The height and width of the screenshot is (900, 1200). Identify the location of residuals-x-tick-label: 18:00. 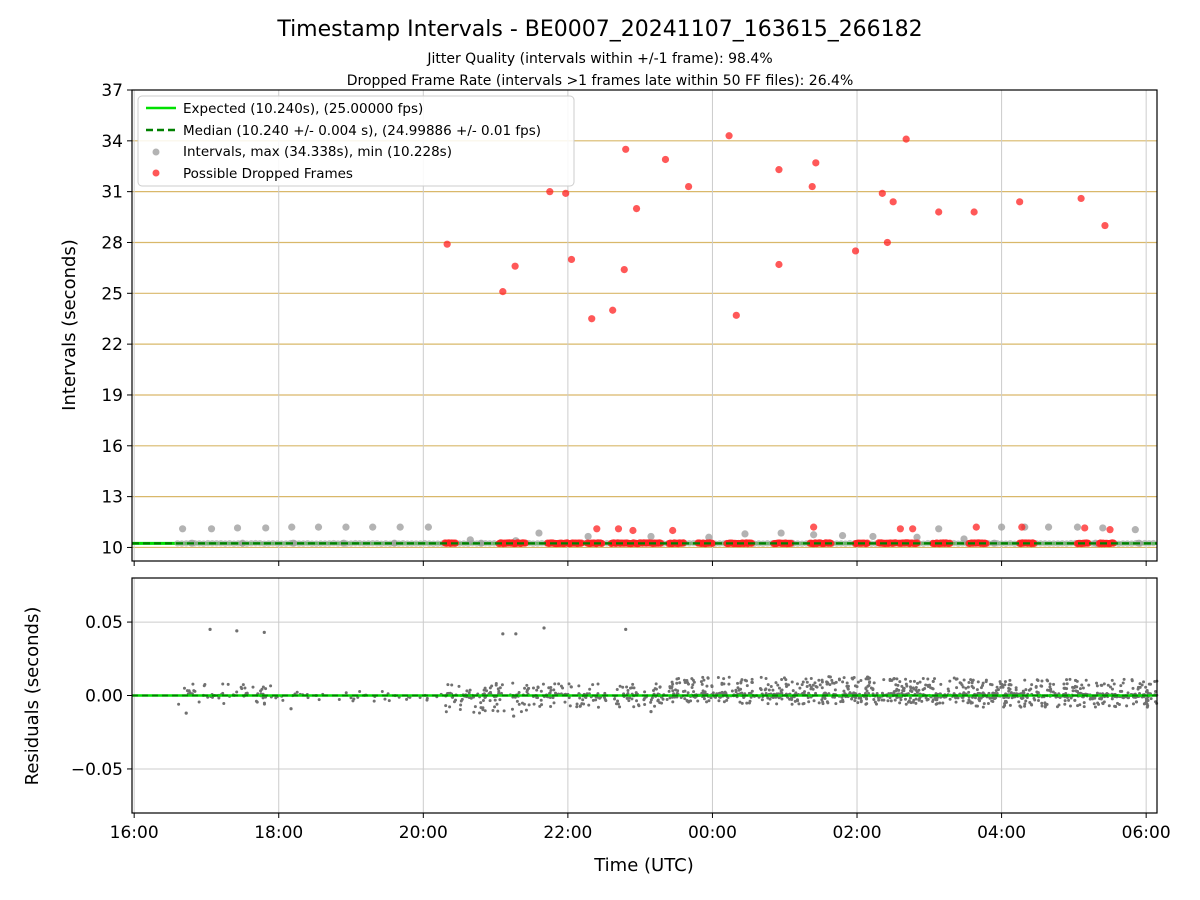
(278, 833).